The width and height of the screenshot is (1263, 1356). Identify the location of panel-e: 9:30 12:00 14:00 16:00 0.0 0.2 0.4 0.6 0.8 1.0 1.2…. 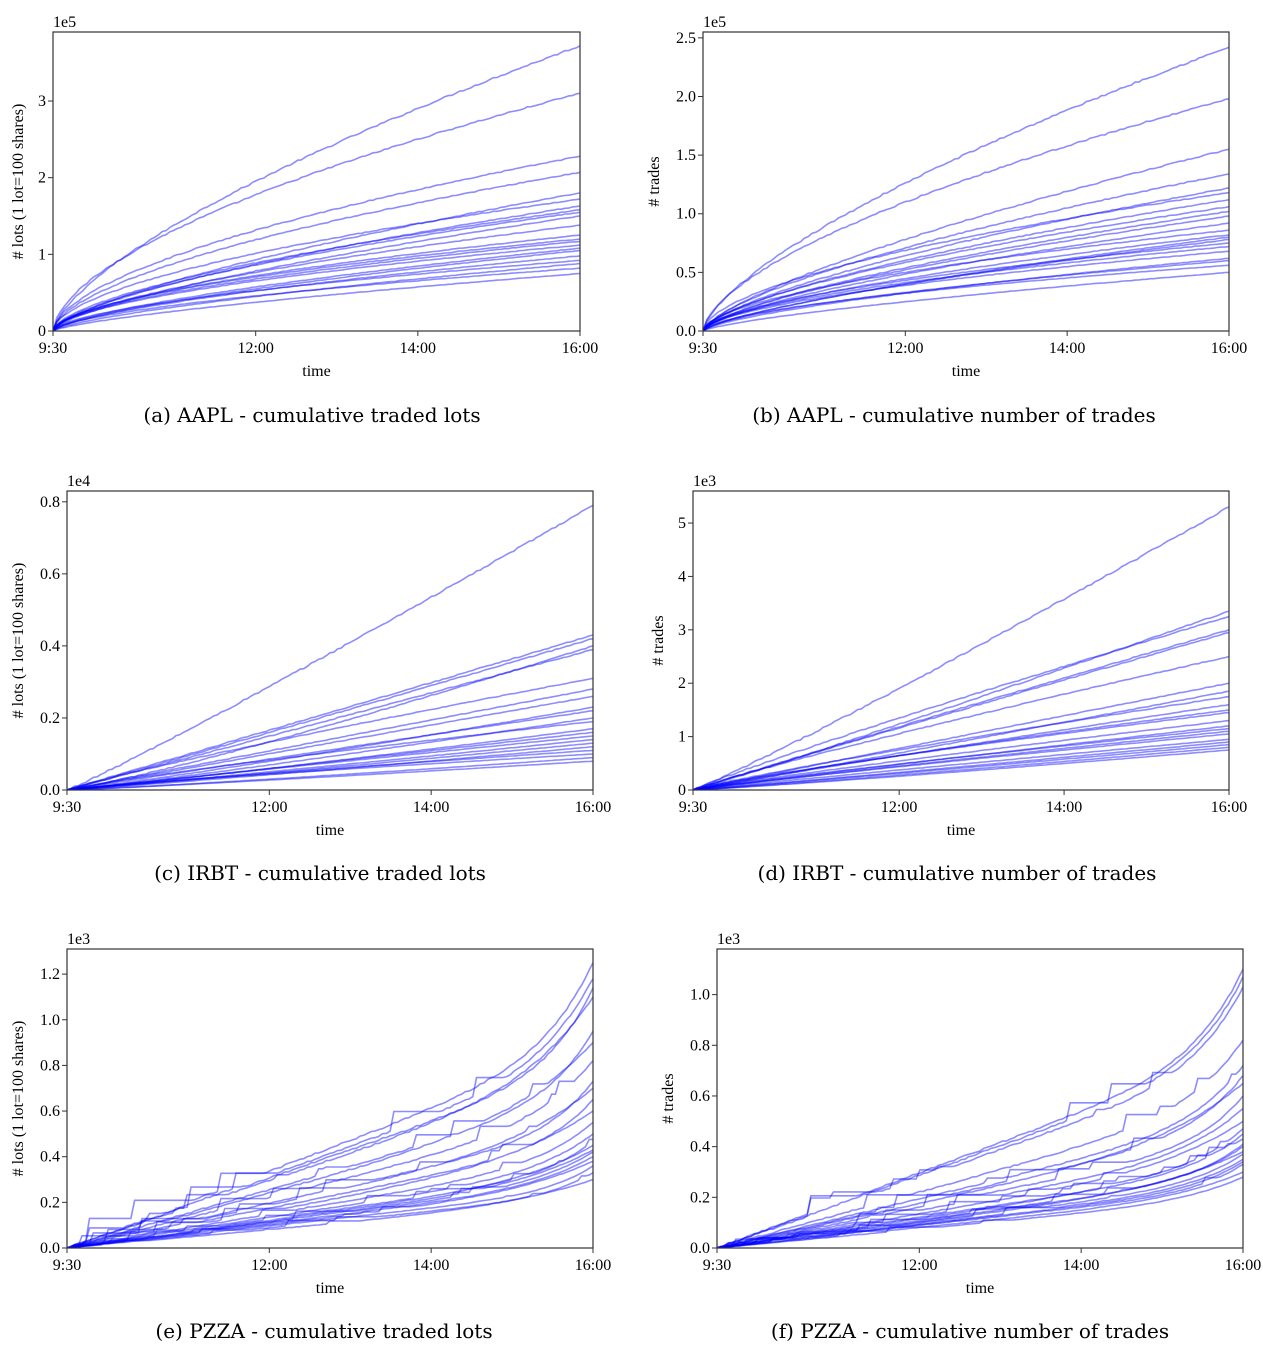
(310, 1137).